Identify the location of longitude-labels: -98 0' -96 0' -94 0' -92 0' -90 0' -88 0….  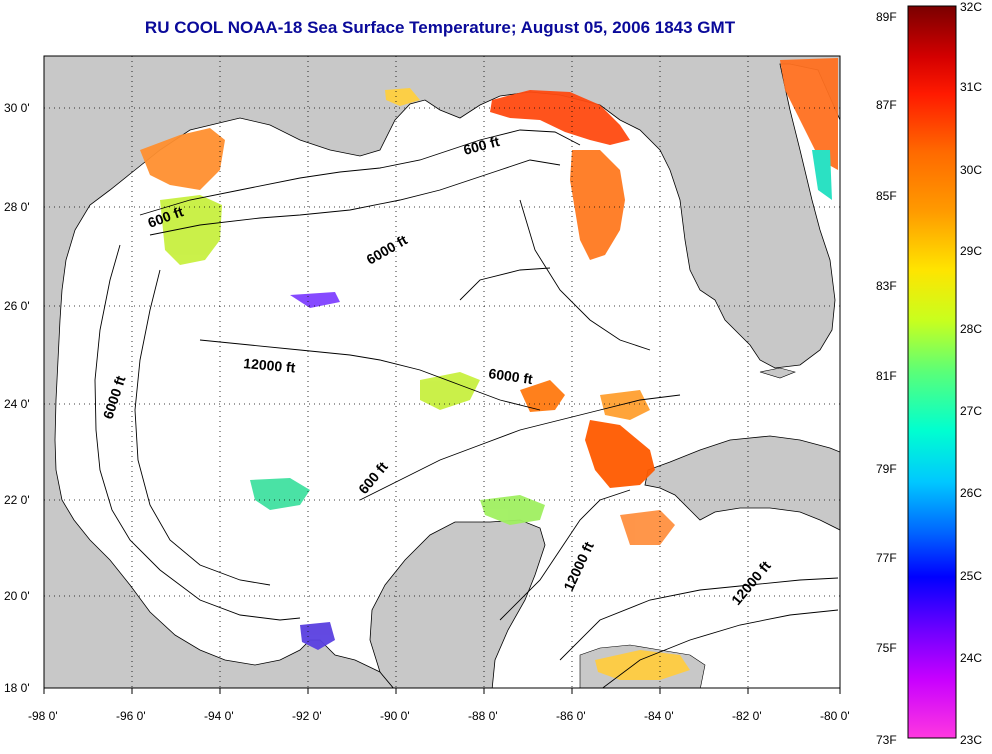
(439, 716).